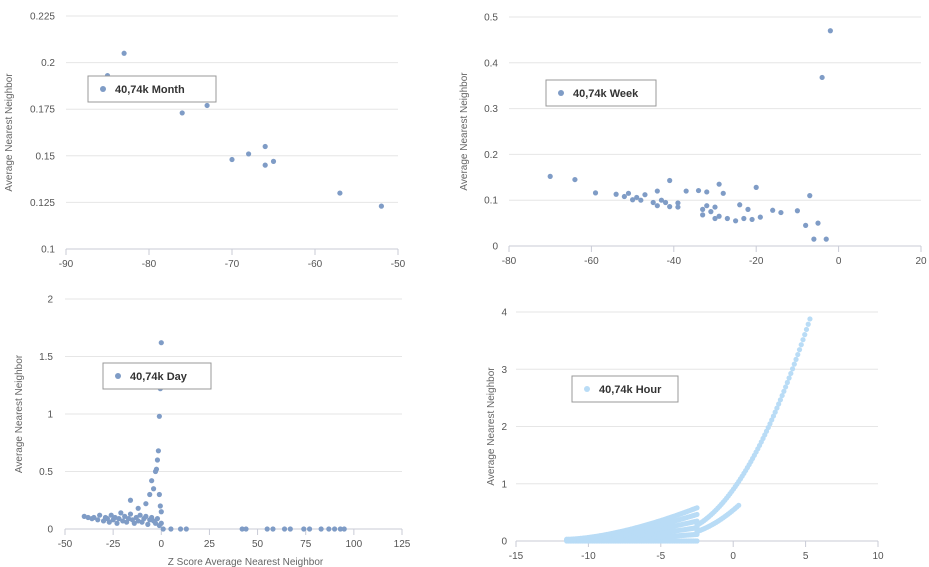 The width and height of the screenshot is (929, 567). What do you see at coordinates (354, 544) in the screenshot?
I see `x-tick-label: 100` at bounding box center [354, 544].